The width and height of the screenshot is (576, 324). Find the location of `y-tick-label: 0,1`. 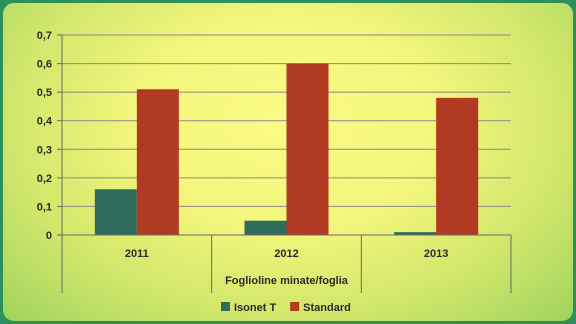

y-tick-label: 0,1 is located at coordinates (44, 207).